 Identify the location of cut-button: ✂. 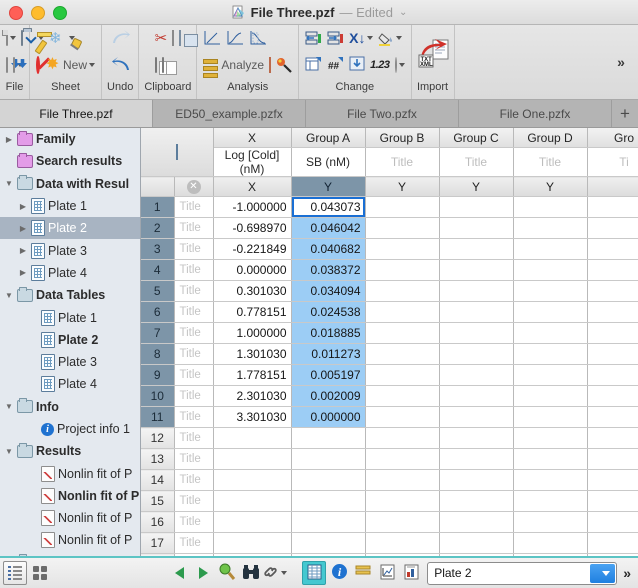
(161, 38).